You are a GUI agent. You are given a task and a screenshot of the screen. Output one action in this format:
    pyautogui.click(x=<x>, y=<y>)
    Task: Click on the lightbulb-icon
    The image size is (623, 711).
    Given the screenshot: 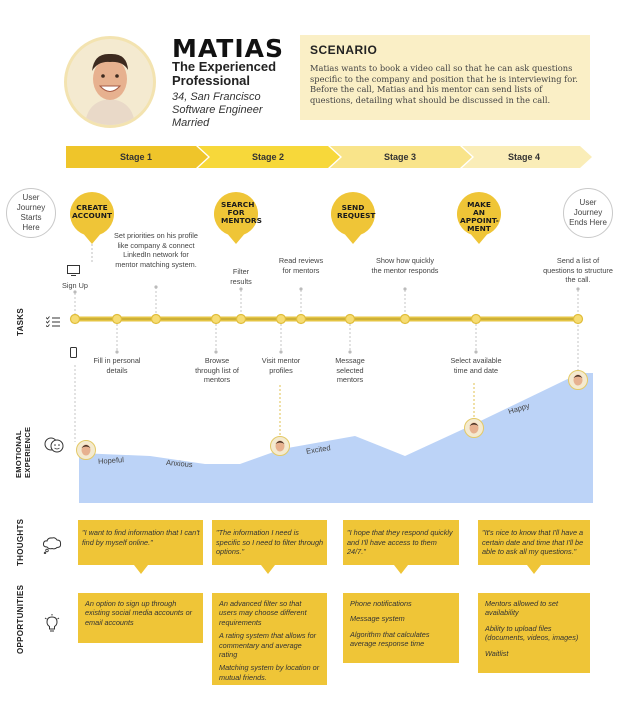 What is the action you would take?
    pyautogui.click(x=52, y=623)
    